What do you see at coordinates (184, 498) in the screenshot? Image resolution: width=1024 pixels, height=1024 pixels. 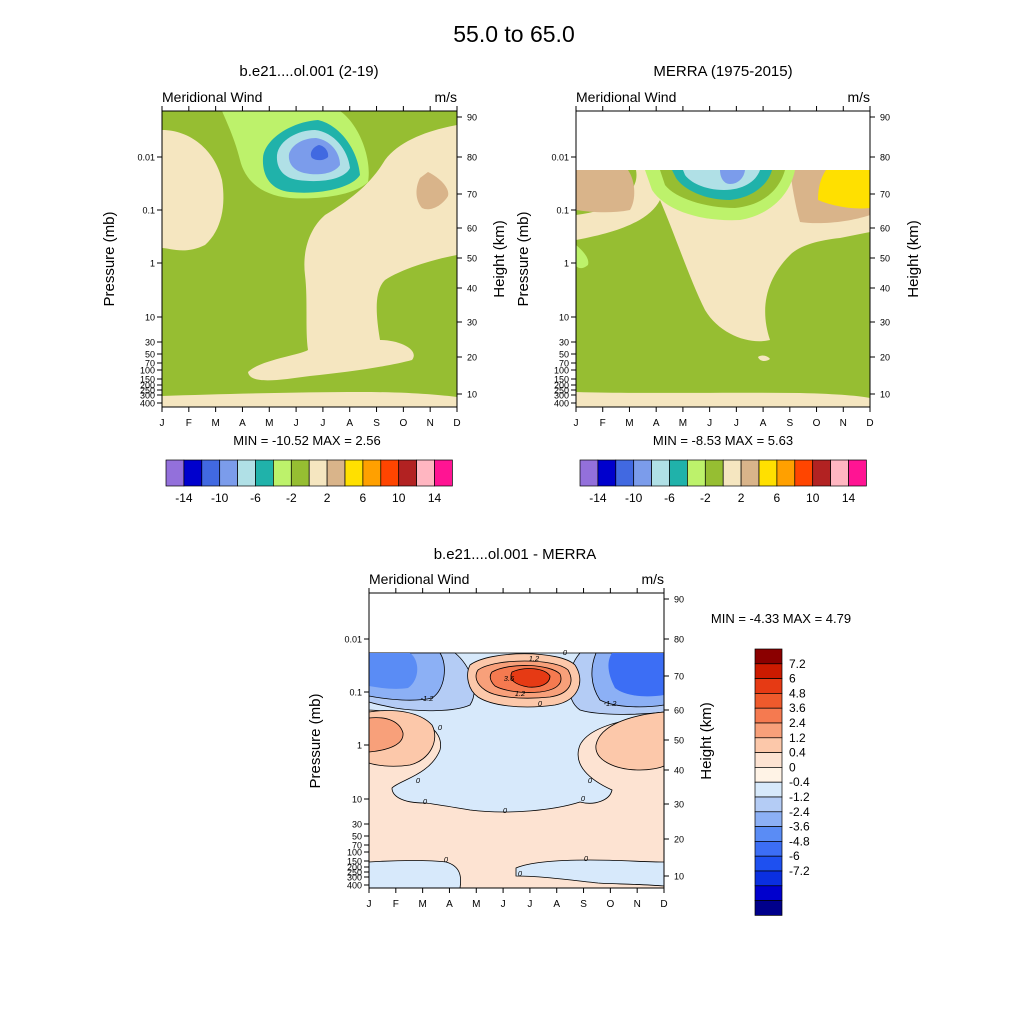 I see `colorbar-label: -14` at bounding box center [184, 498].